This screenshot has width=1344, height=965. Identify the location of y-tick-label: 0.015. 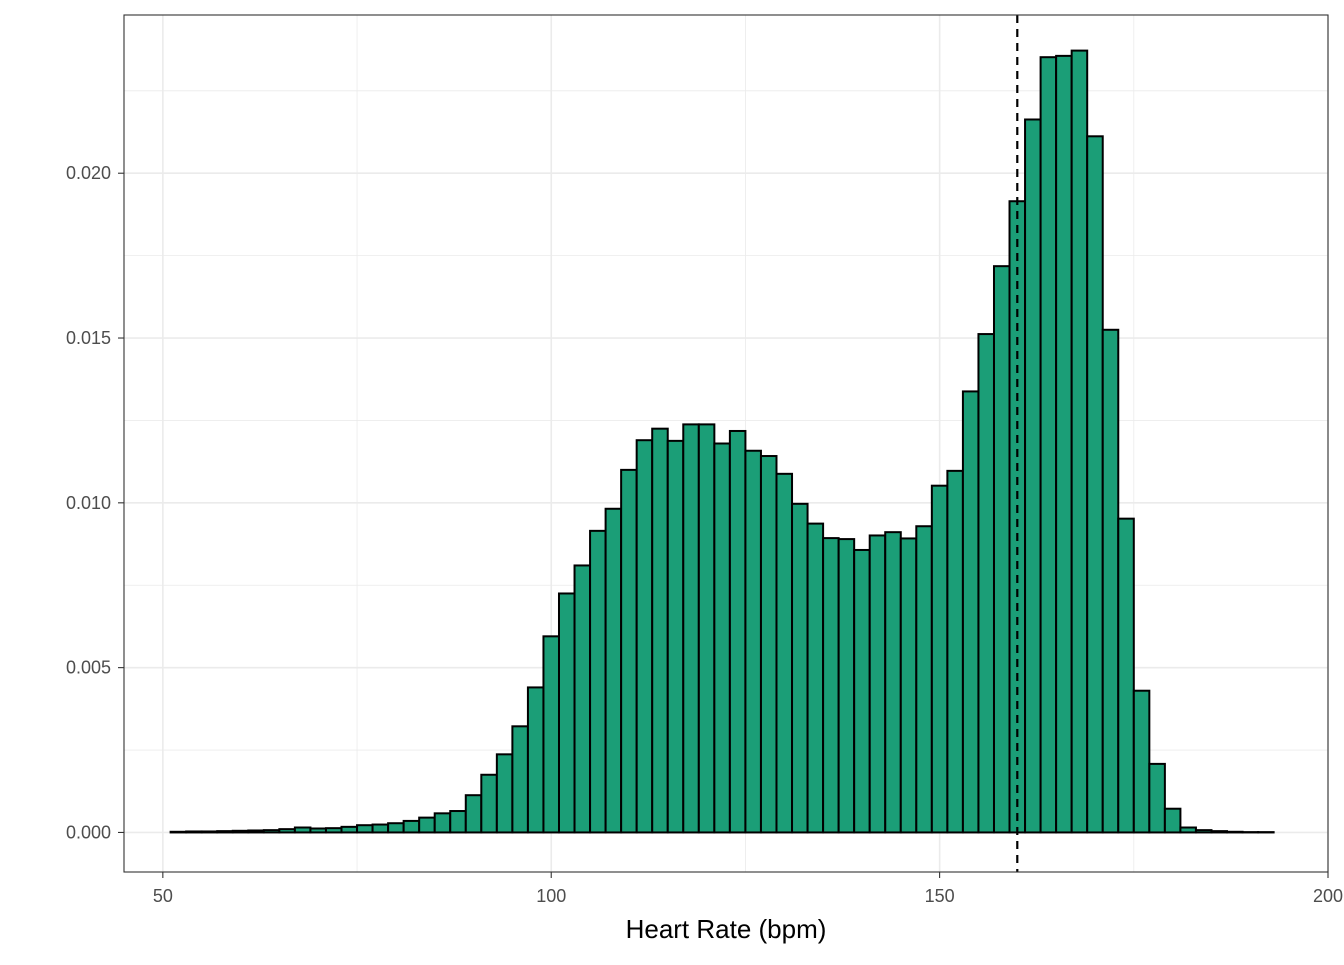
(88, 338).